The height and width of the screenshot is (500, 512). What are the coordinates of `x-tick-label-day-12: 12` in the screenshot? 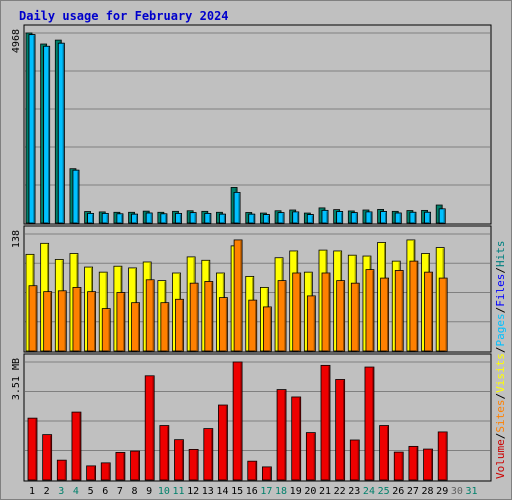 It's located at (193, 491).